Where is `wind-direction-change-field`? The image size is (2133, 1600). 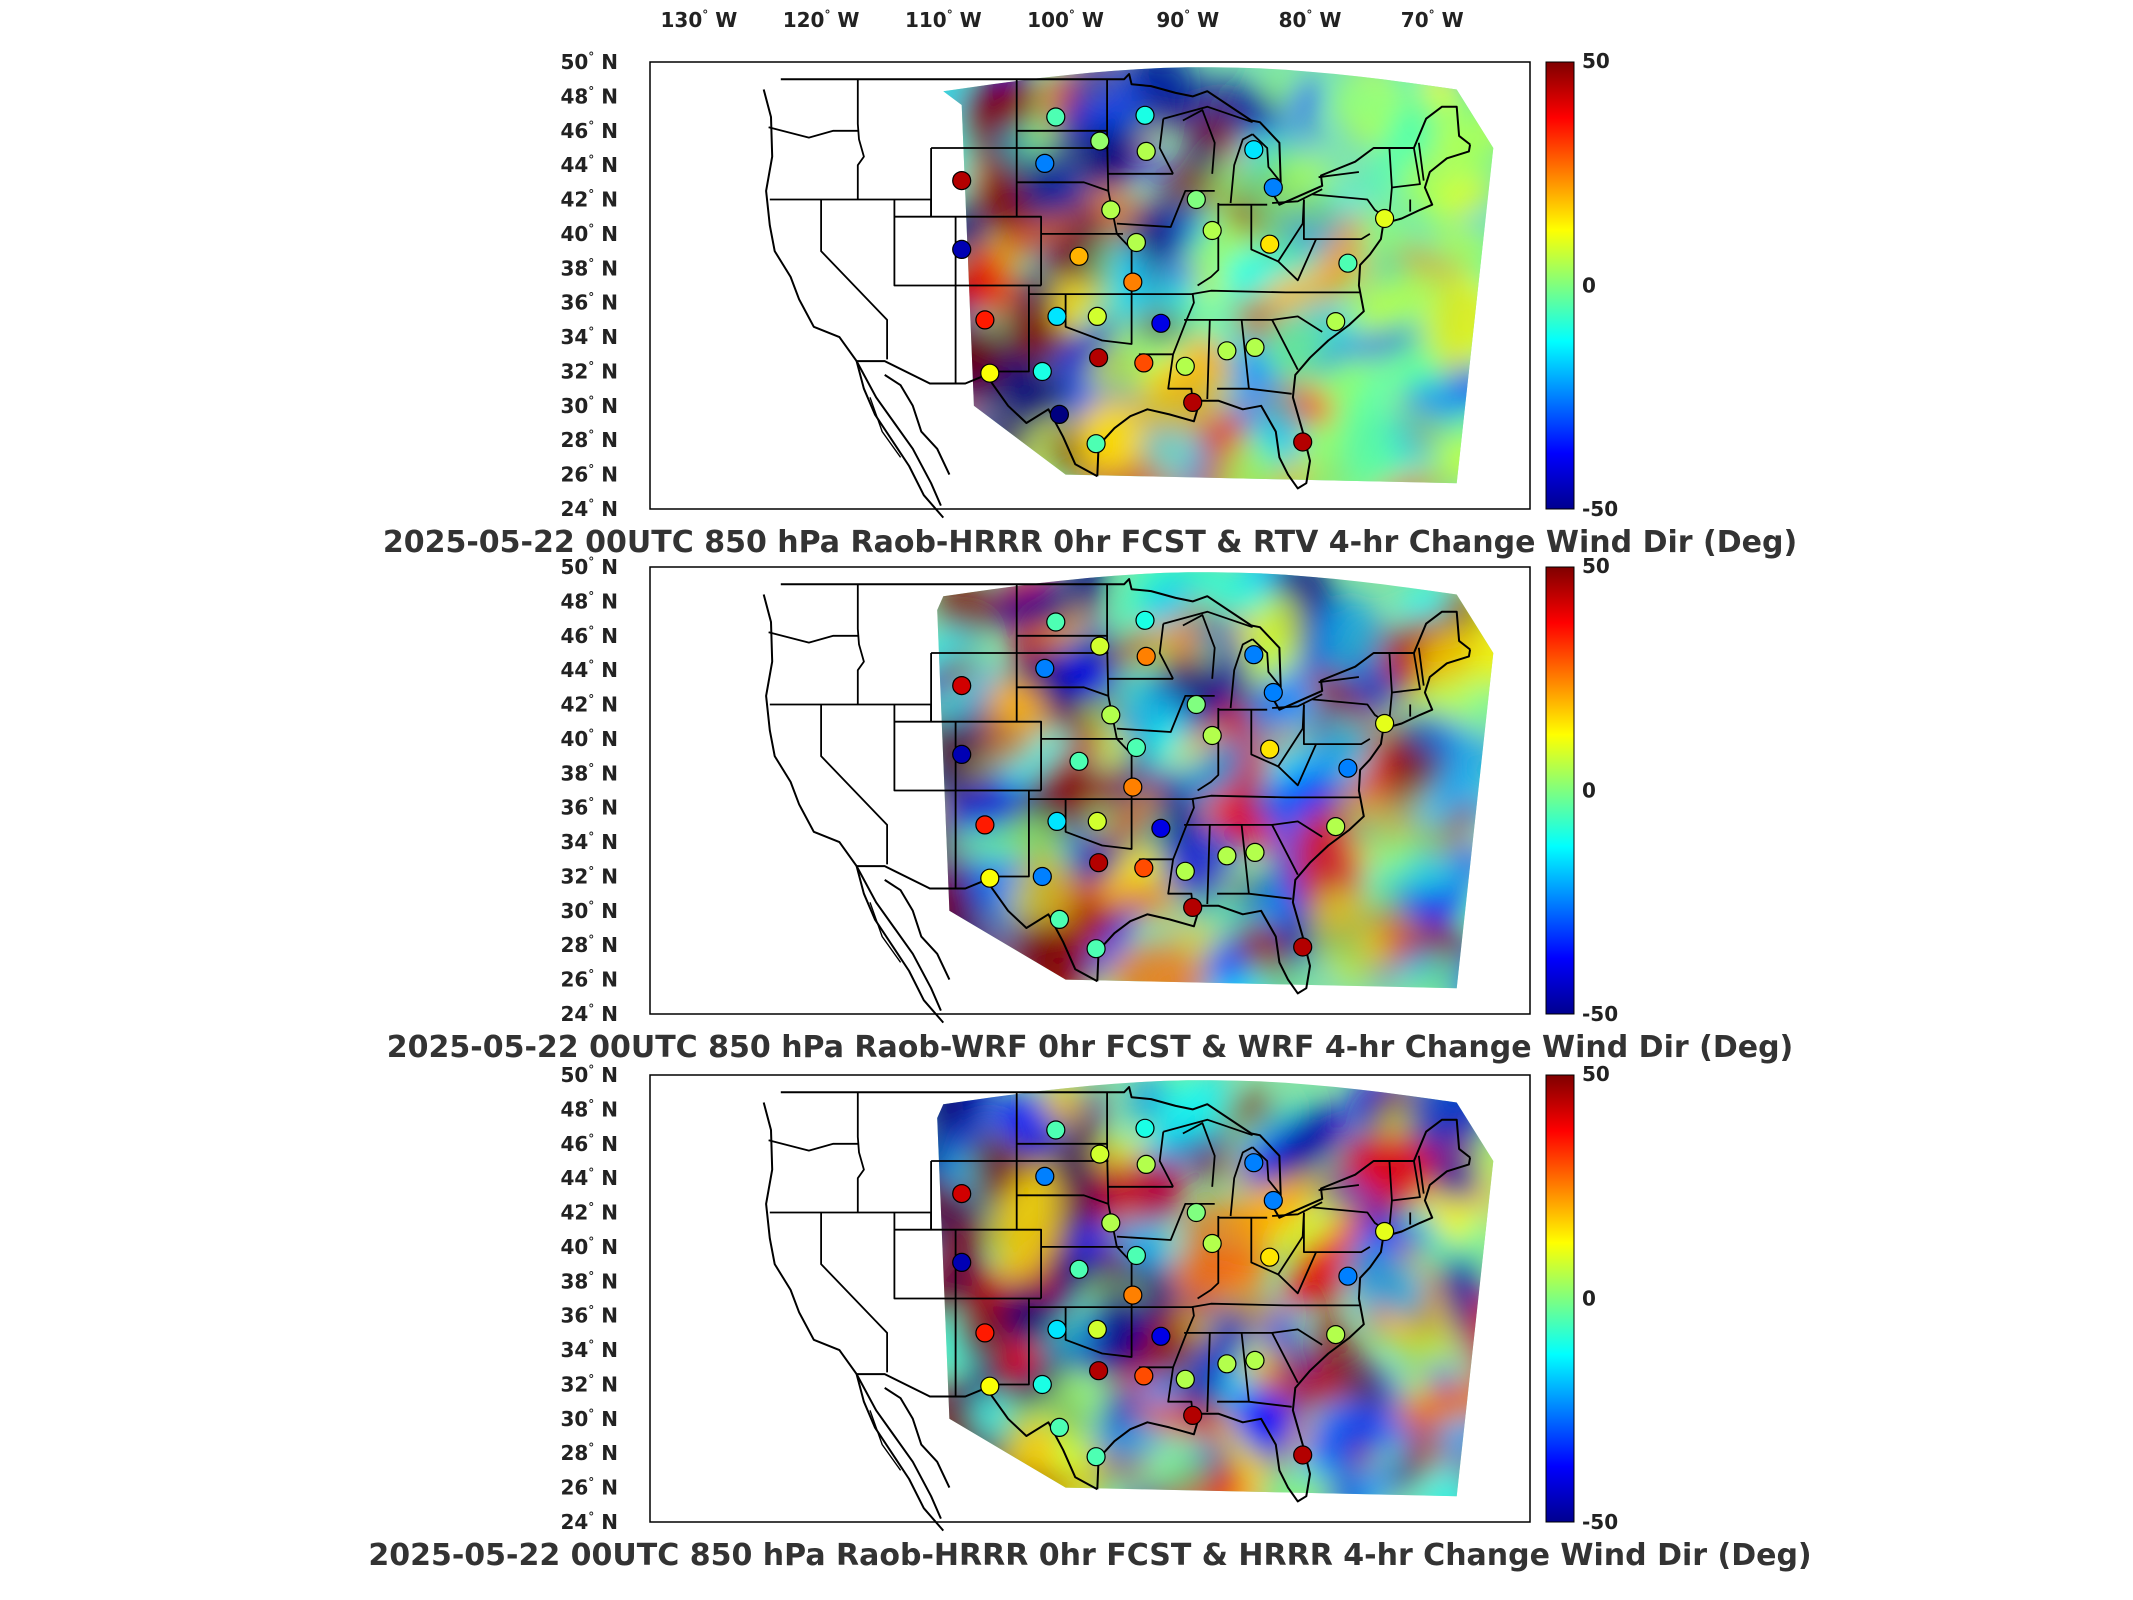
wind-direction-change-field is located at coordinates (1218, 275).